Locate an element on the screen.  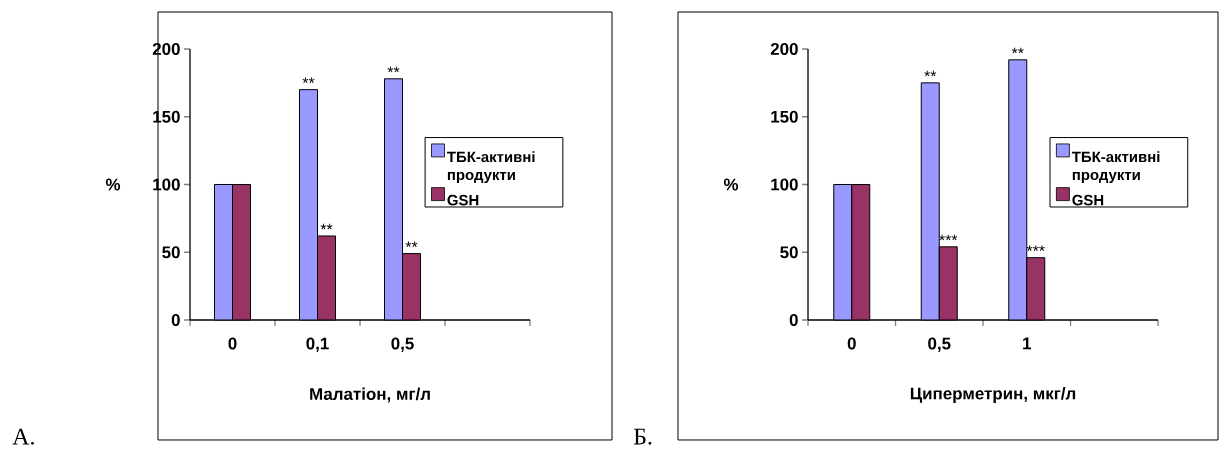
x-axis-title: Малатіон, мг/л is located at coordinates (370, 395).